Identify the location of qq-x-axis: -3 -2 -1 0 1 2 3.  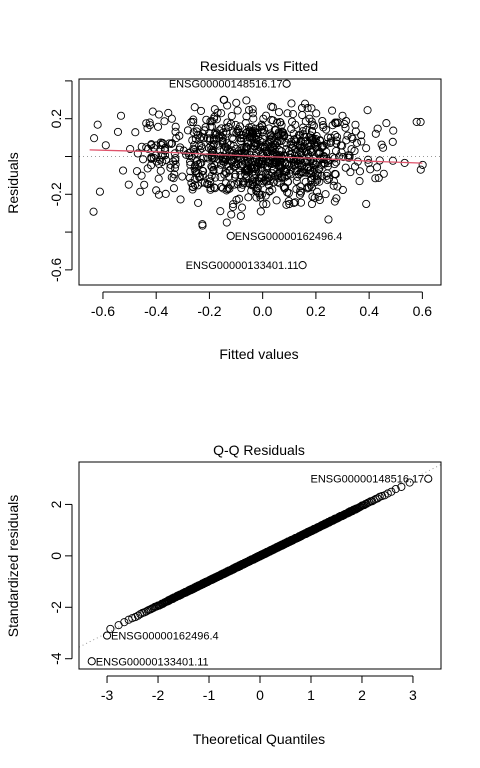
(259, 689).